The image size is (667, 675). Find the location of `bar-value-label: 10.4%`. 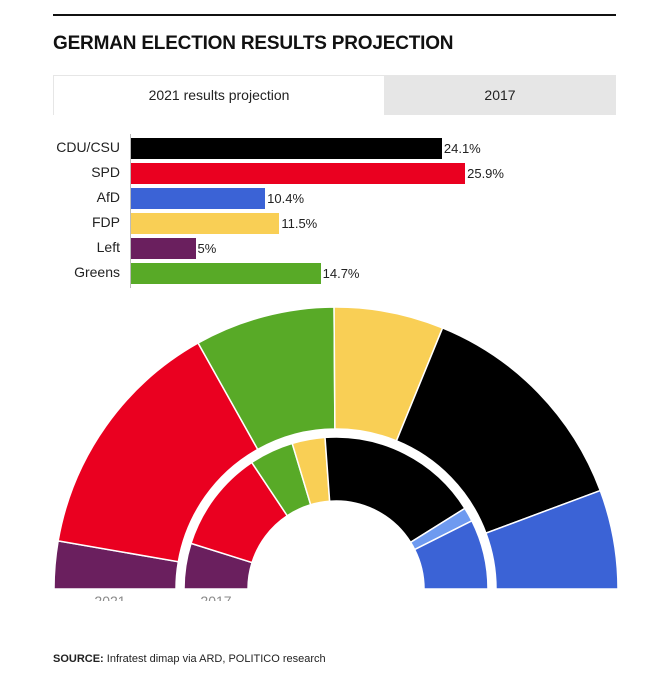

bar-value-label: 10.4% is located at coordinates (286, 198).